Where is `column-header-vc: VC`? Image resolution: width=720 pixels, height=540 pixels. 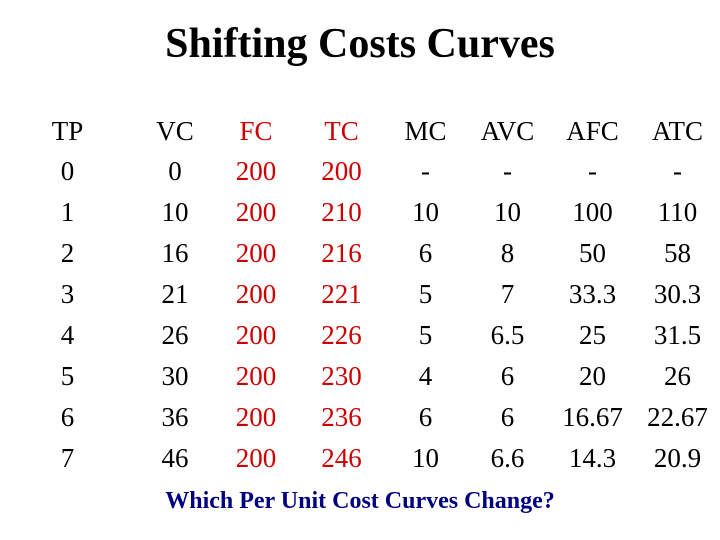
column-header-vc: VC is located at coordinates (175, 131).